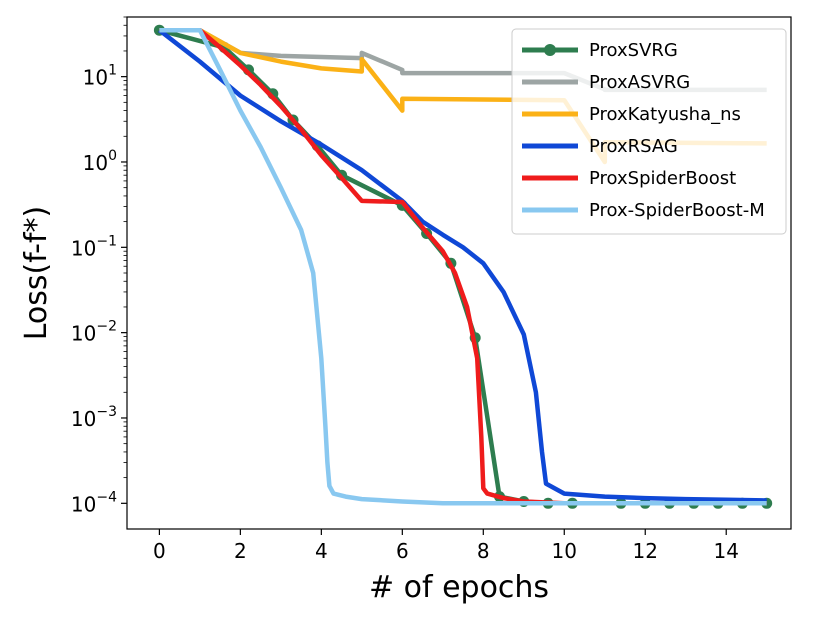  What do you see at coordinates (446, 546) in the screenshot?
I see `x-axis-ticks: 0 2 4 6 8 10 12 14` at bounding box center [446, 546].